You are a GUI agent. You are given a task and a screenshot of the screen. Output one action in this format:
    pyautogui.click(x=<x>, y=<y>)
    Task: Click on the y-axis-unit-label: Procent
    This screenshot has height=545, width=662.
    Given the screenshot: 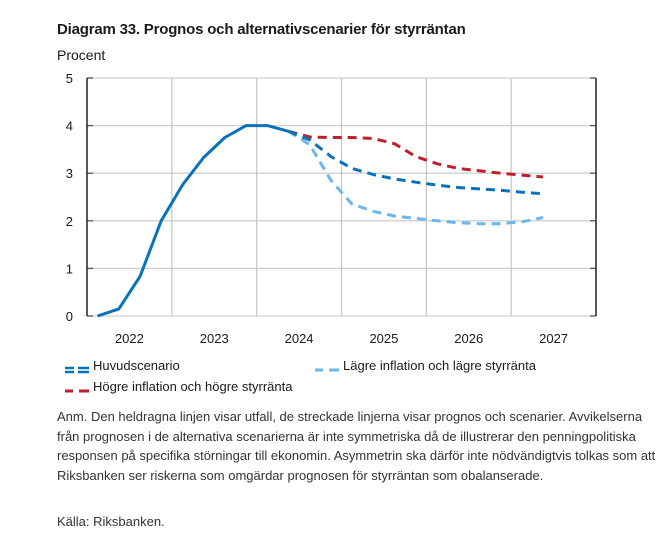 What is the action you would take?
    pyautogui.click(x=81, y=55)
    